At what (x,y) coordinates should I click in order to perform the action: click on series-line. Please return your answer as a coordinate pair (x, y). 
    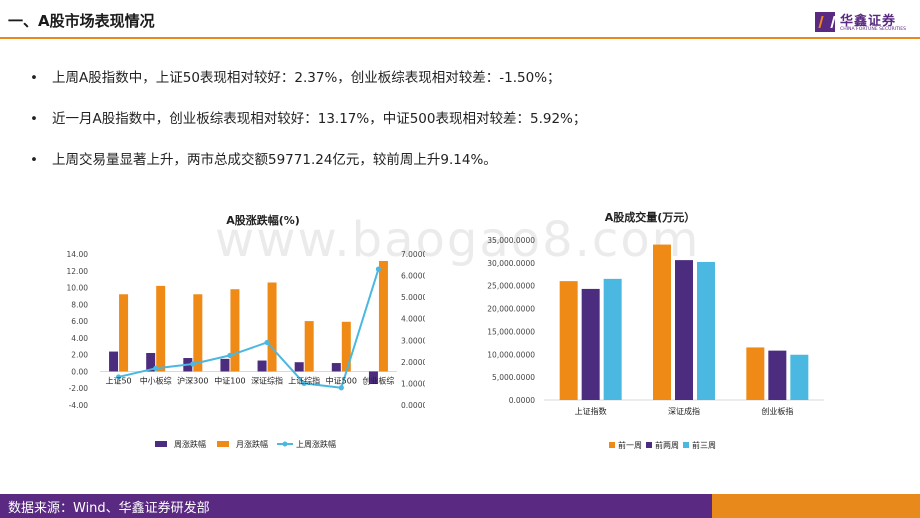
    Looking at the image, I should click on (249, 328).